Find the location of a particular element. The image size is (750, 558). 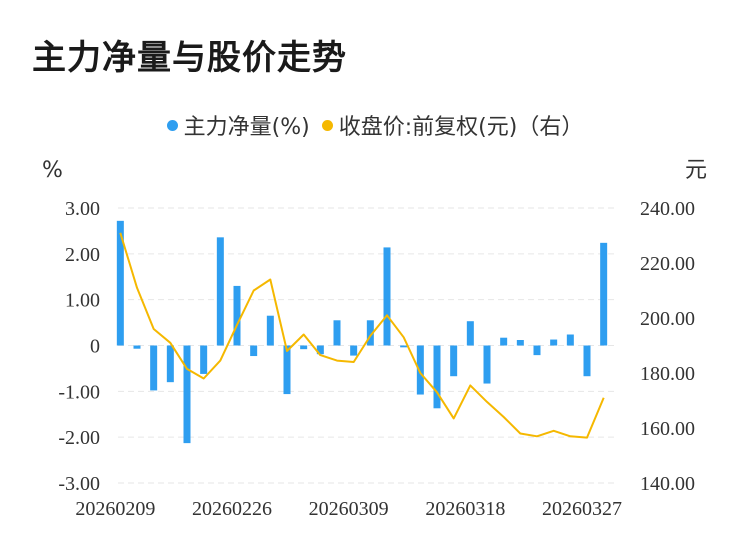

x-tick-label: 20260327 is located at coordinates (582, 509).